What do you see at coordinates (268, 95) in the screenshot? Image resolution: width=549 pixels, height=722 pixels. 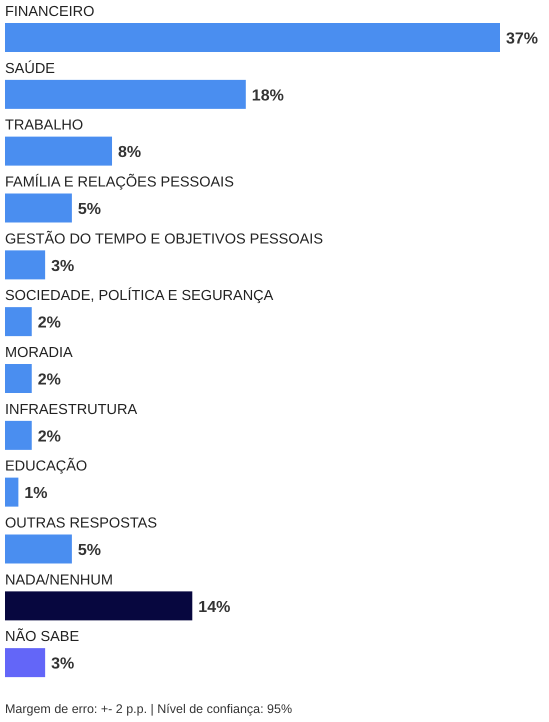 I see `data-label: 18%` at bounding box center [268, 95].